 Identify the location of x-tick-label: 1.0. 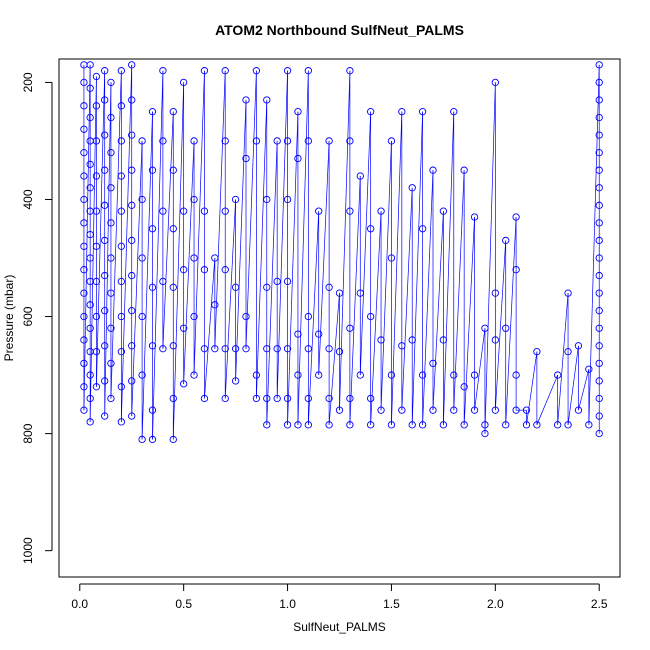
(287, 604).